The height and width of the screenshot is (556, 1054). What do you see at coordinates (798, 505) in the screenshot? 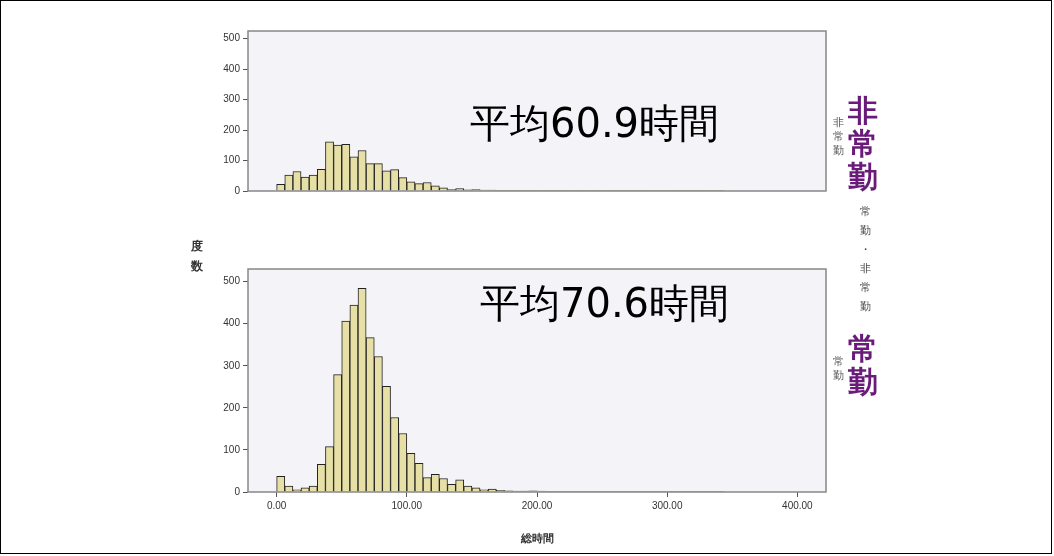
I see `x-tick-label: 400.00` at bounding box center [798, 505].